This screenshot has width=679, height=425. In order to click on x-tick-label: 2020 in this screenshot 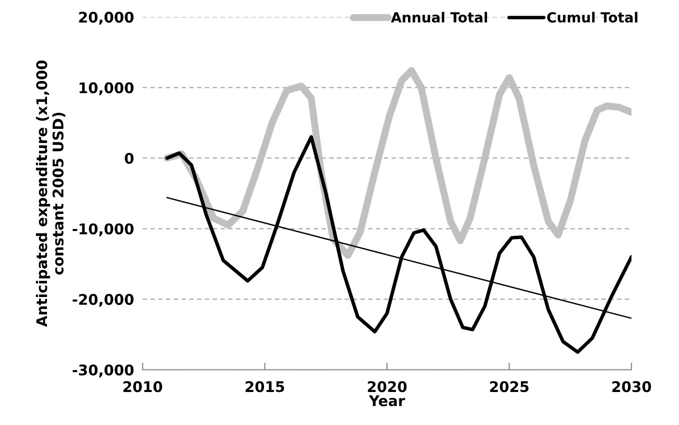, I will do `click(387, 386)`.